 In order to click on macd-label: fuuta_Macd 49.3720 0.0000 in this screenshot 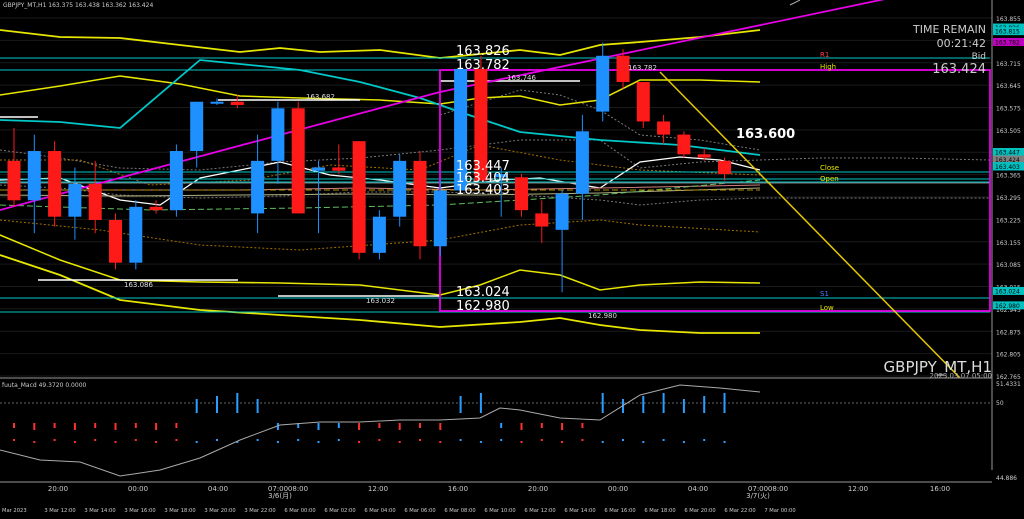, I will do `click(44, 385)`.